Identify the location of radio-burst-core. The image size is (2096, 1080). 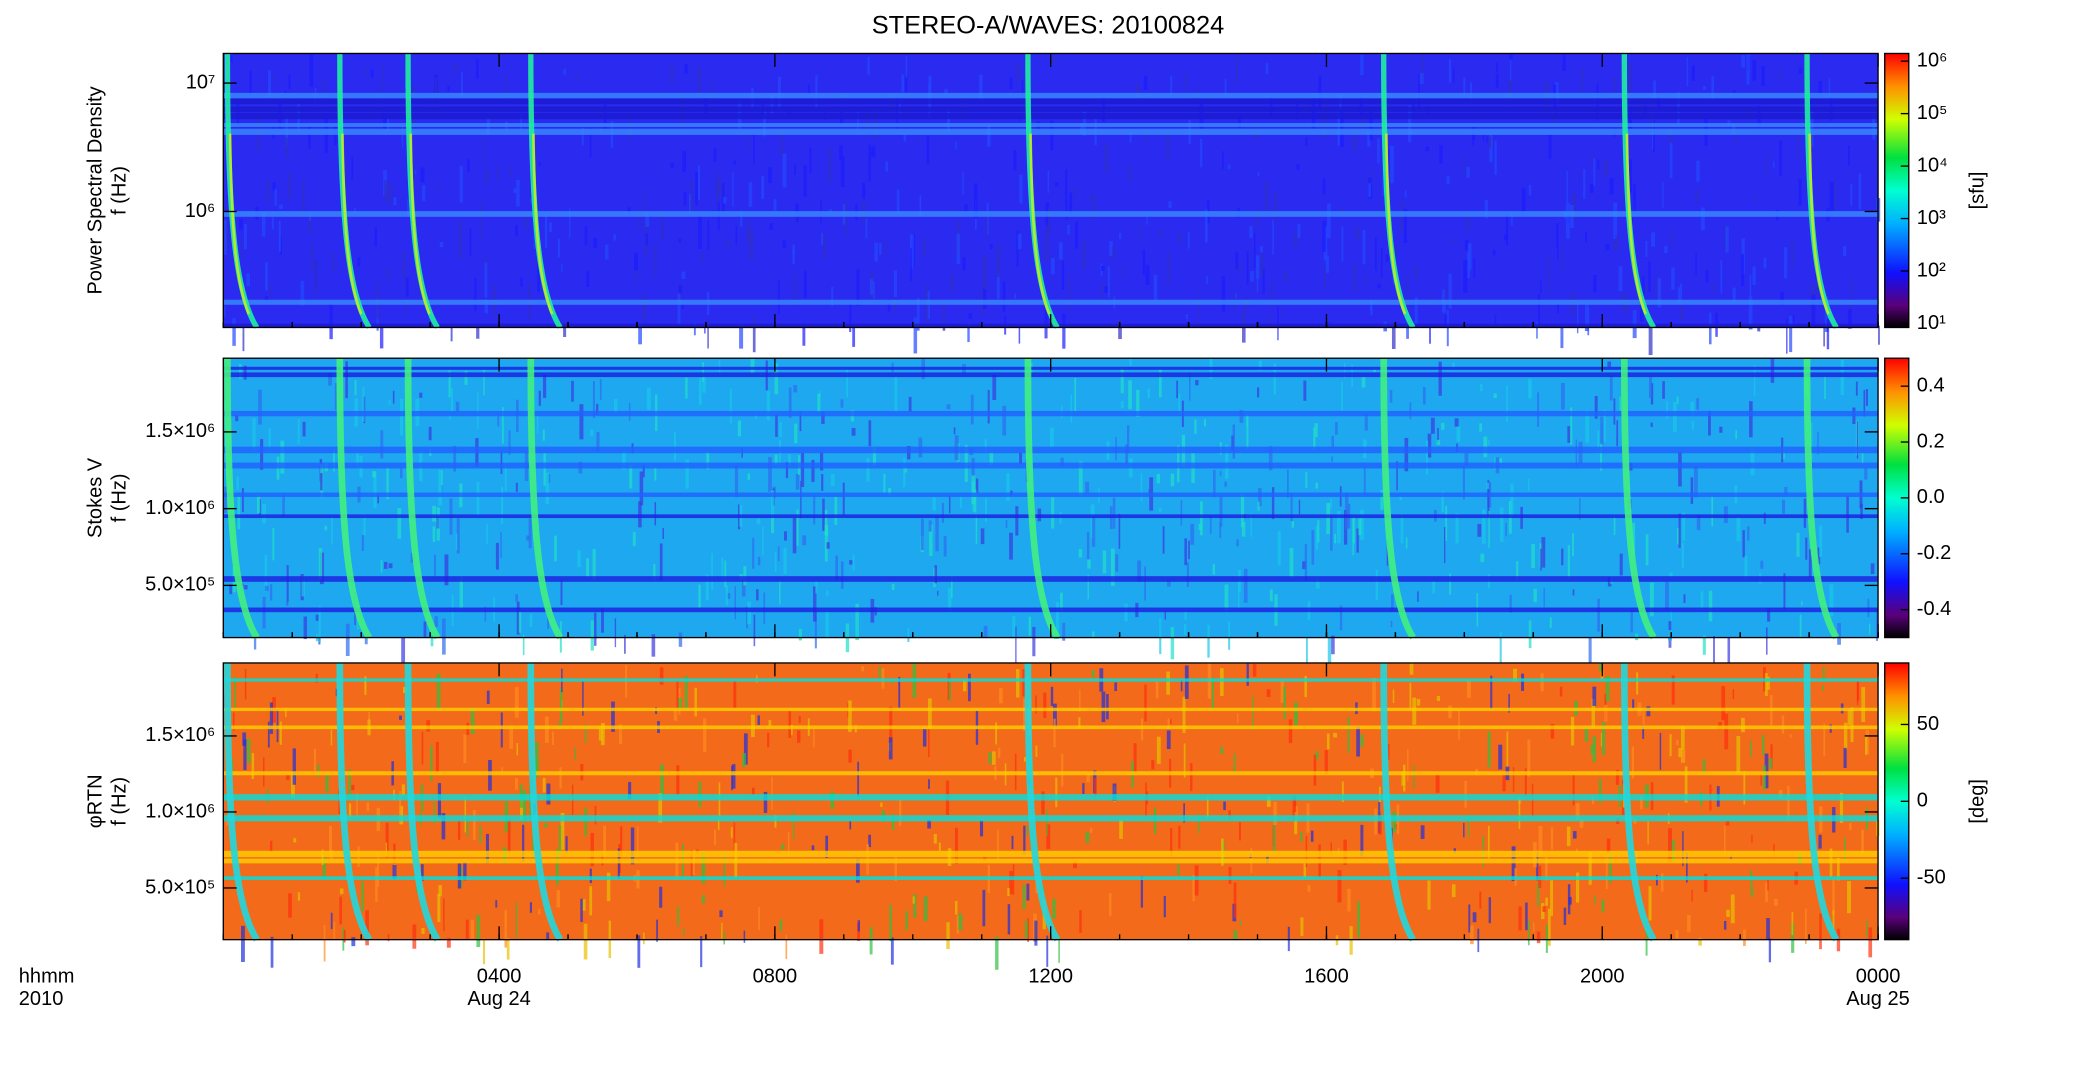
(239, 224).